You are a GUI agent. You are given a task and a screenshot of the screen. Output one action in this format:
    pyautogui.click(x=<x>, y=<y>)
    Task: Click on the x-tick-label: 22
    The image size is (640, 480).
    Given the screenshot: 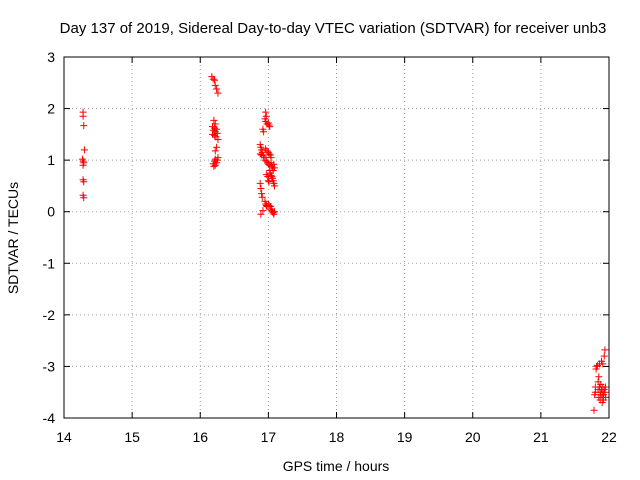 What is the action you would take?
    pyautogui.click(x=609, y=437)
    